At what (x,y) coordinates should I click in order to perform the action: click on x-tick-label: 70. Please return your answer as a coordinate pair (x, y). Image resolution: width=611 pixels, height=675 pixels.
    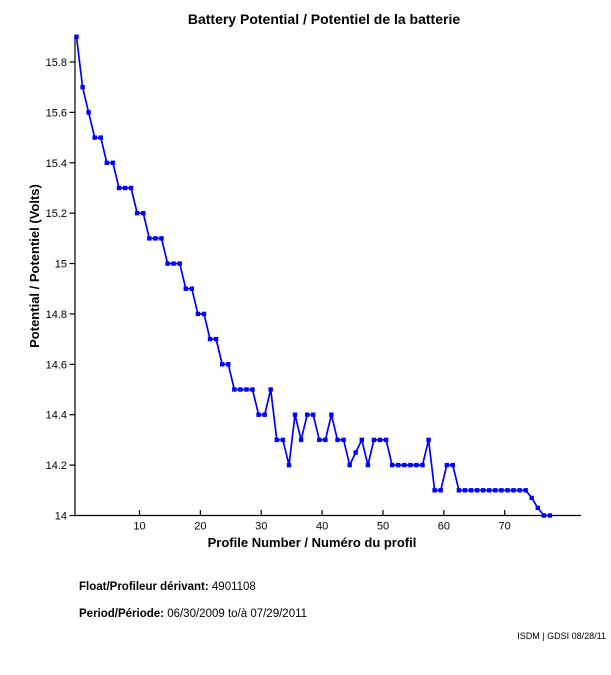
    Looking at the image, I should click on (505, 527).